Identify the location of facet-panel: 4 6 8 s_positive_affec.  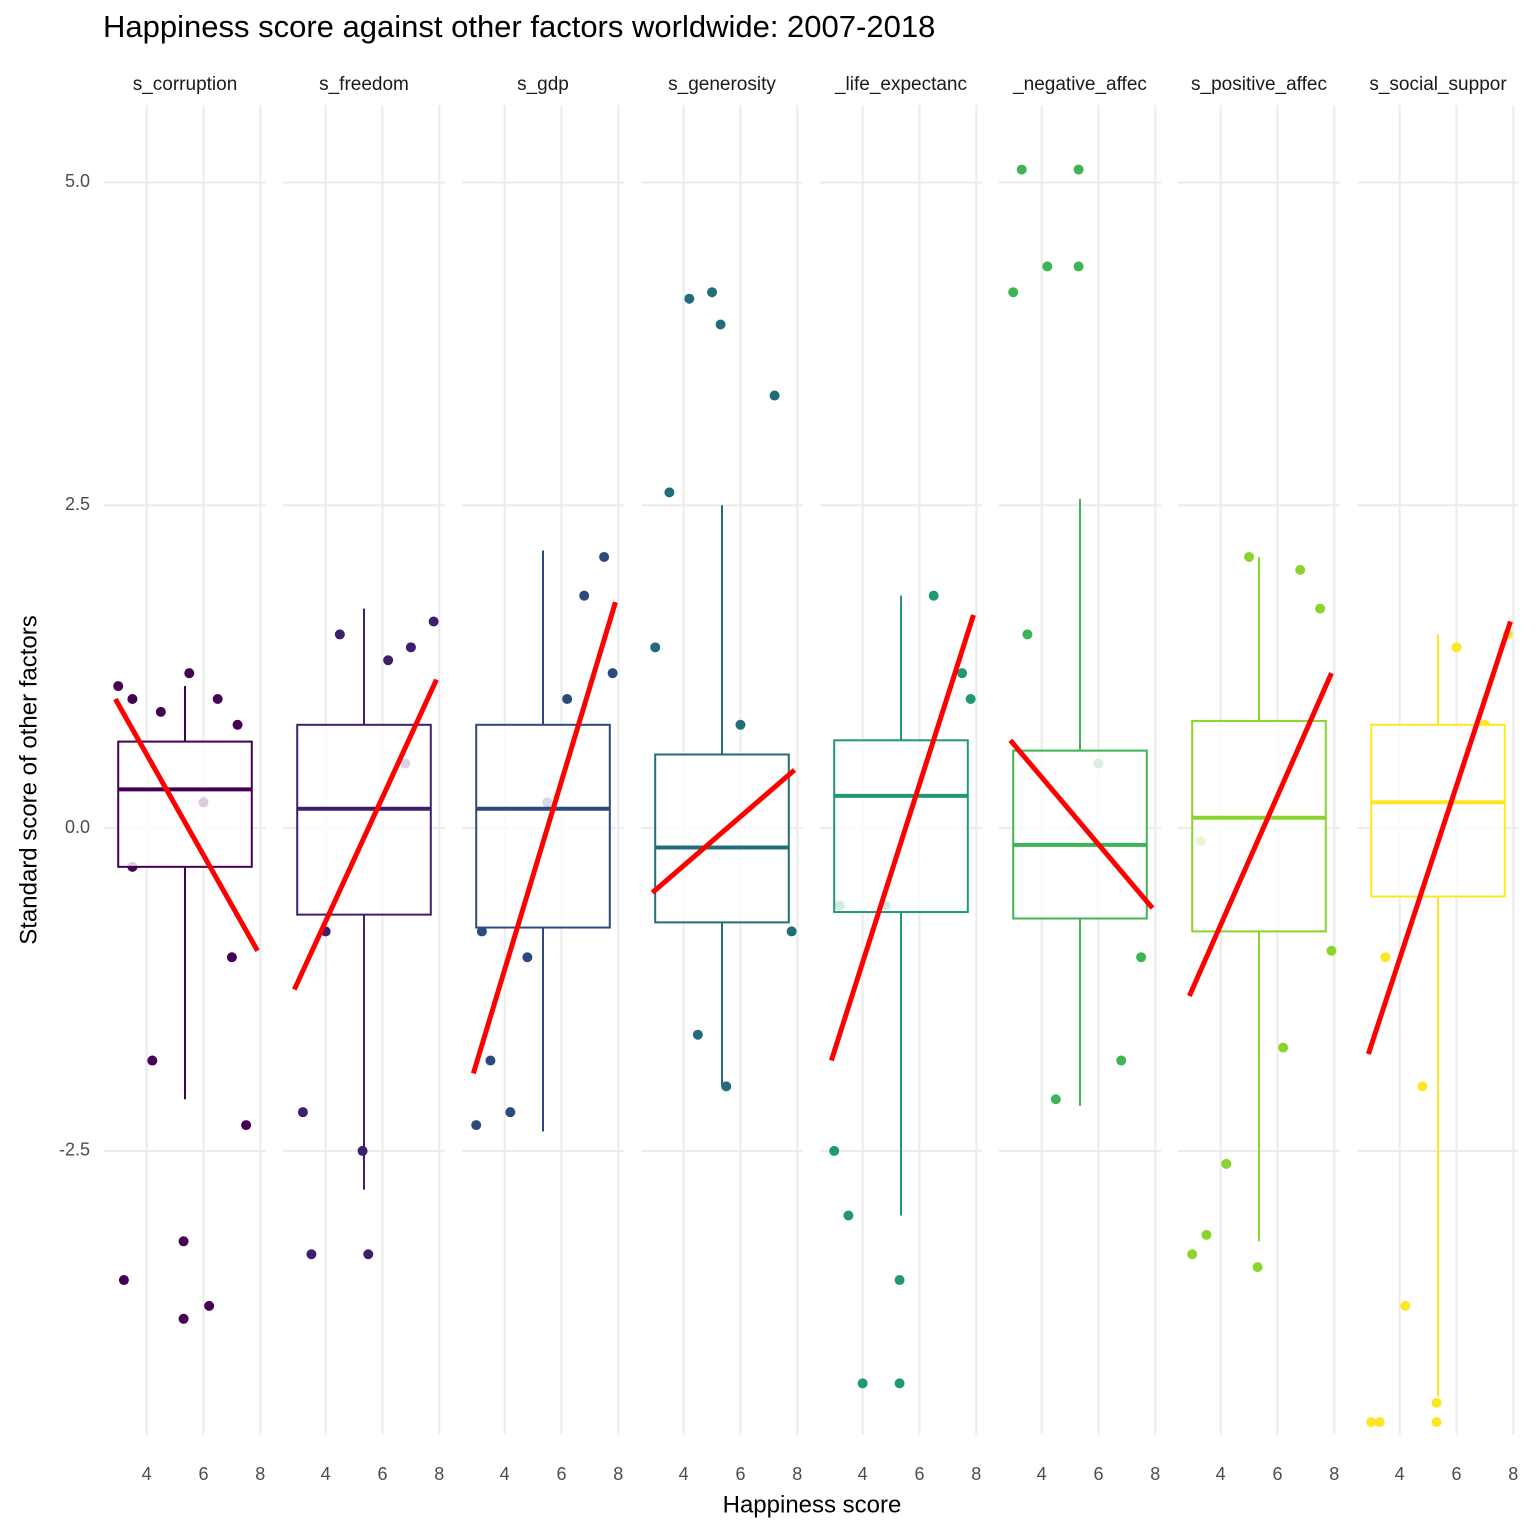
(1259, 779).